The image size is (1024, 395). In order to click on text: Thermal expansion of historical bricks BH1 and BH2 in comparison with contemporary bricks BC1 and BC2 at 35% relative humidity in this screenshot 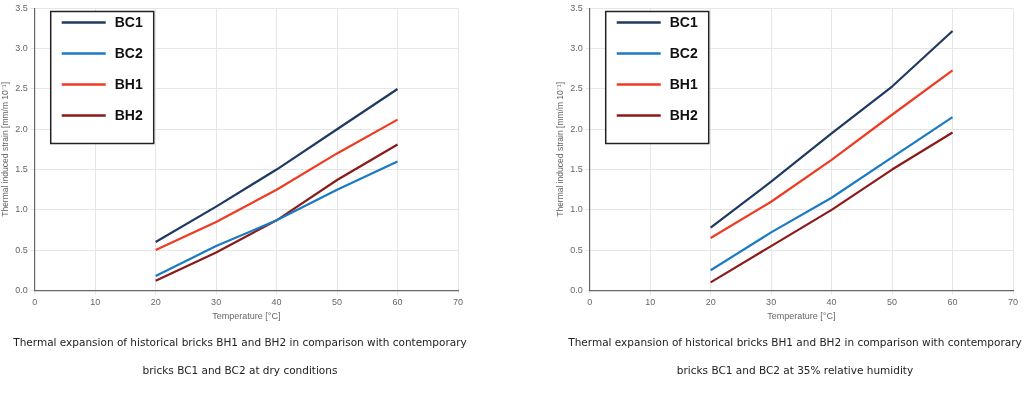, I will do `click(795, 356)`.